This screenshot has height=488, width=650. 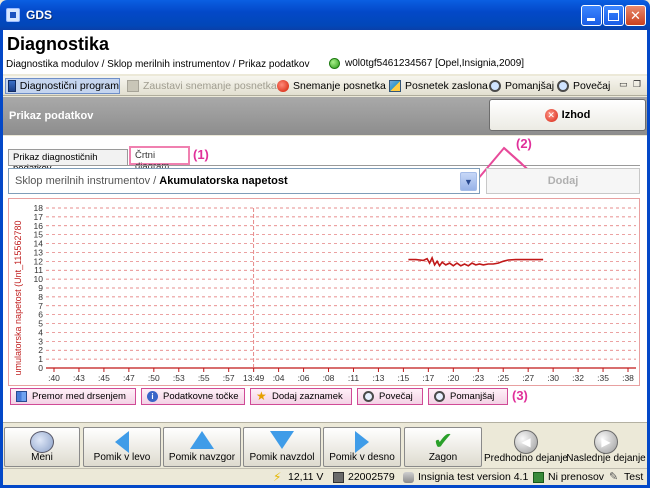 I want to click on menu-label: Meni, so click(x=42, y=457).